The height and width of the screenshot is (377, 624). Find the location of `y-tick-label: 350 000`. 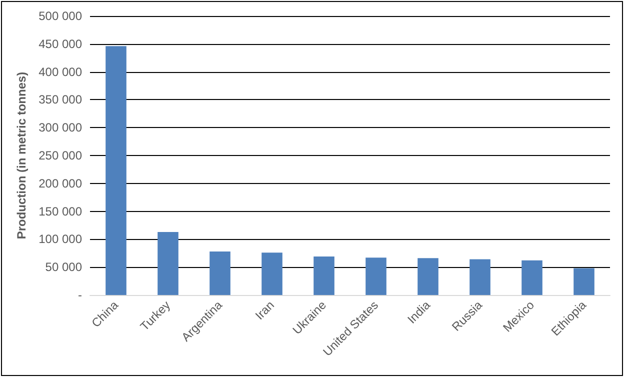

y-tick-label: 350 000 is located at coordinates (60, 99).